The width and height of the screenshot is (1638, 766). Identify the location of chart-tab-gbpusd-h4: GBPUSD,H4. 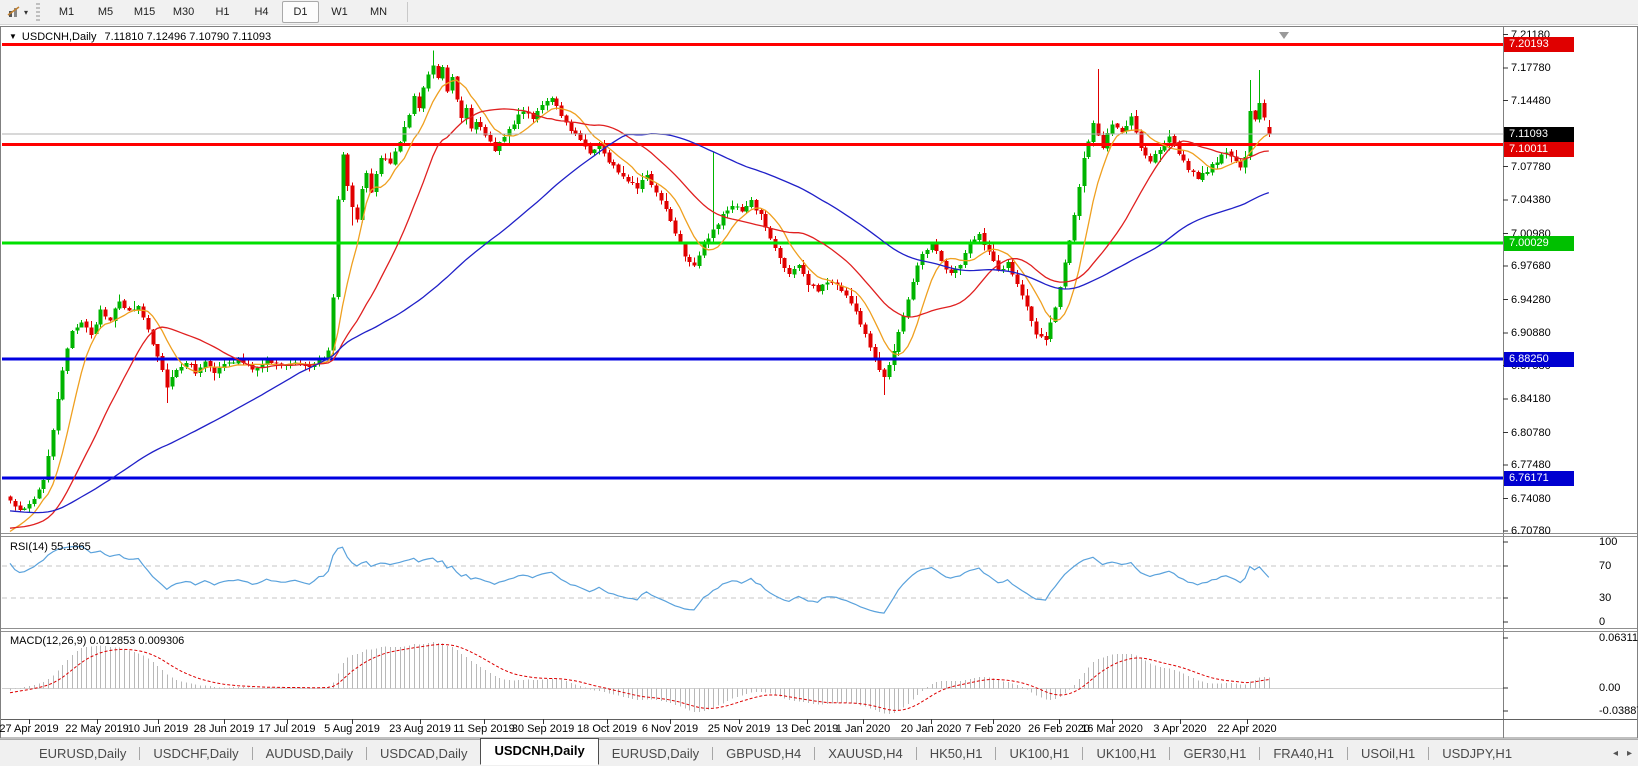
(764, 753).